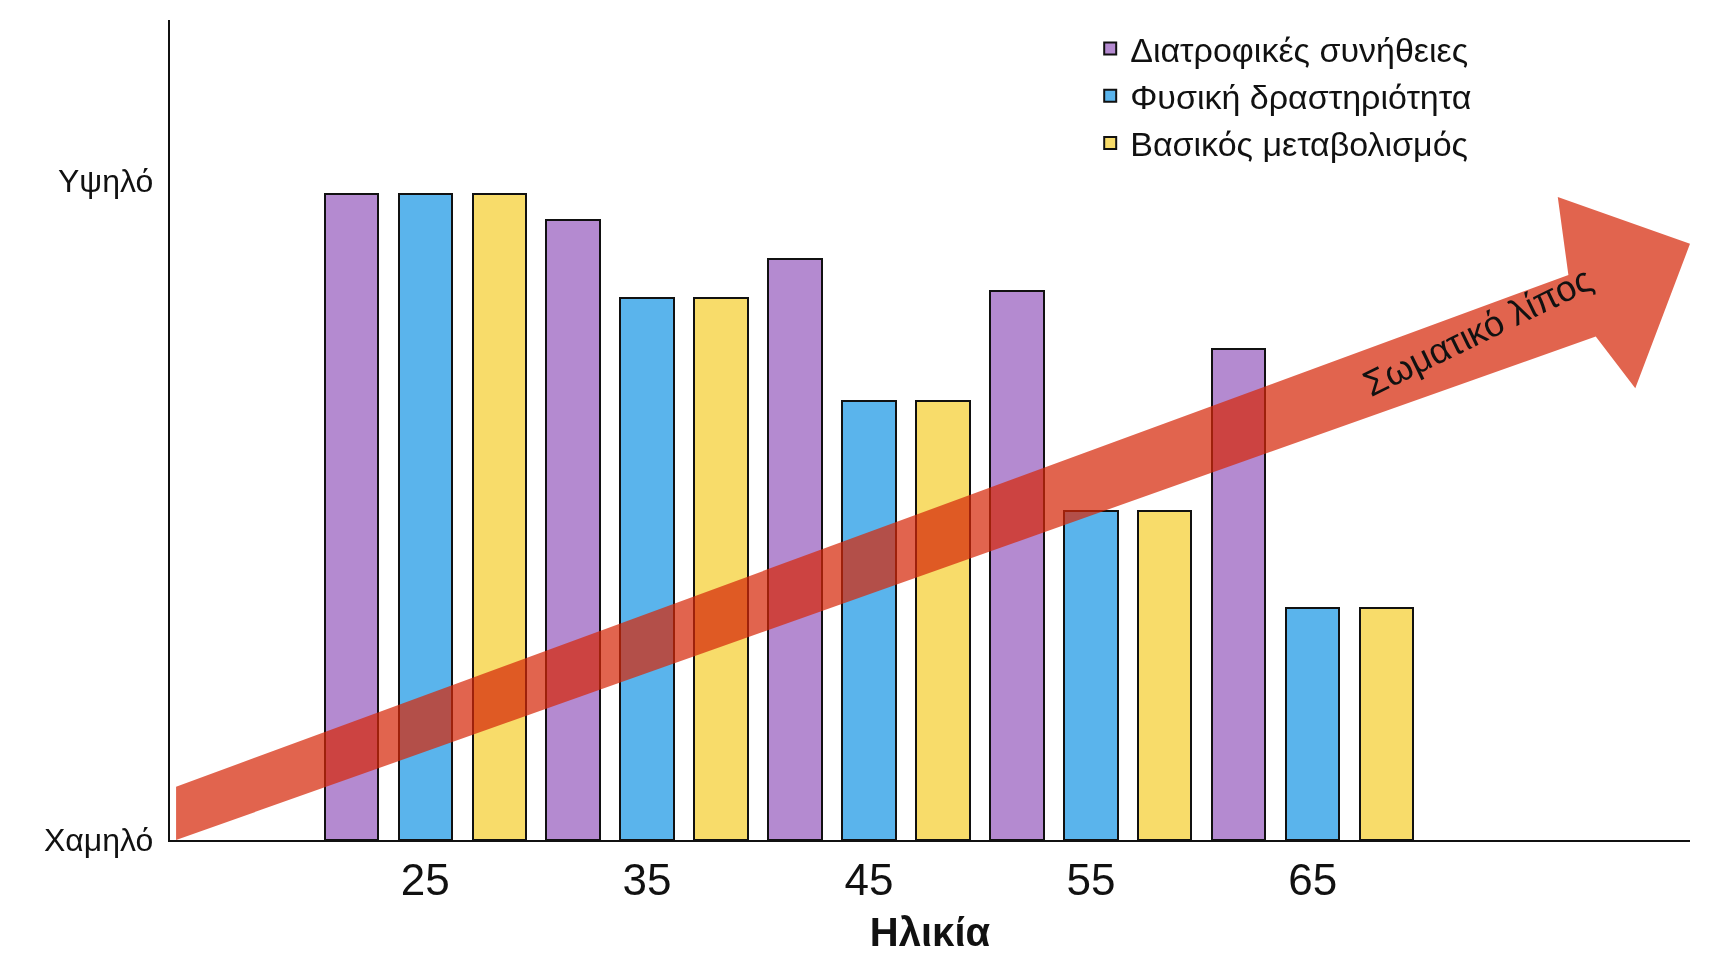 This screenshot has height=980, width=1730. What do you see at coordinates (1299, 144) in the screenshot?
I see `legend-label: Βασικός μεταβολισμός` at bounding box center [1299, 144].